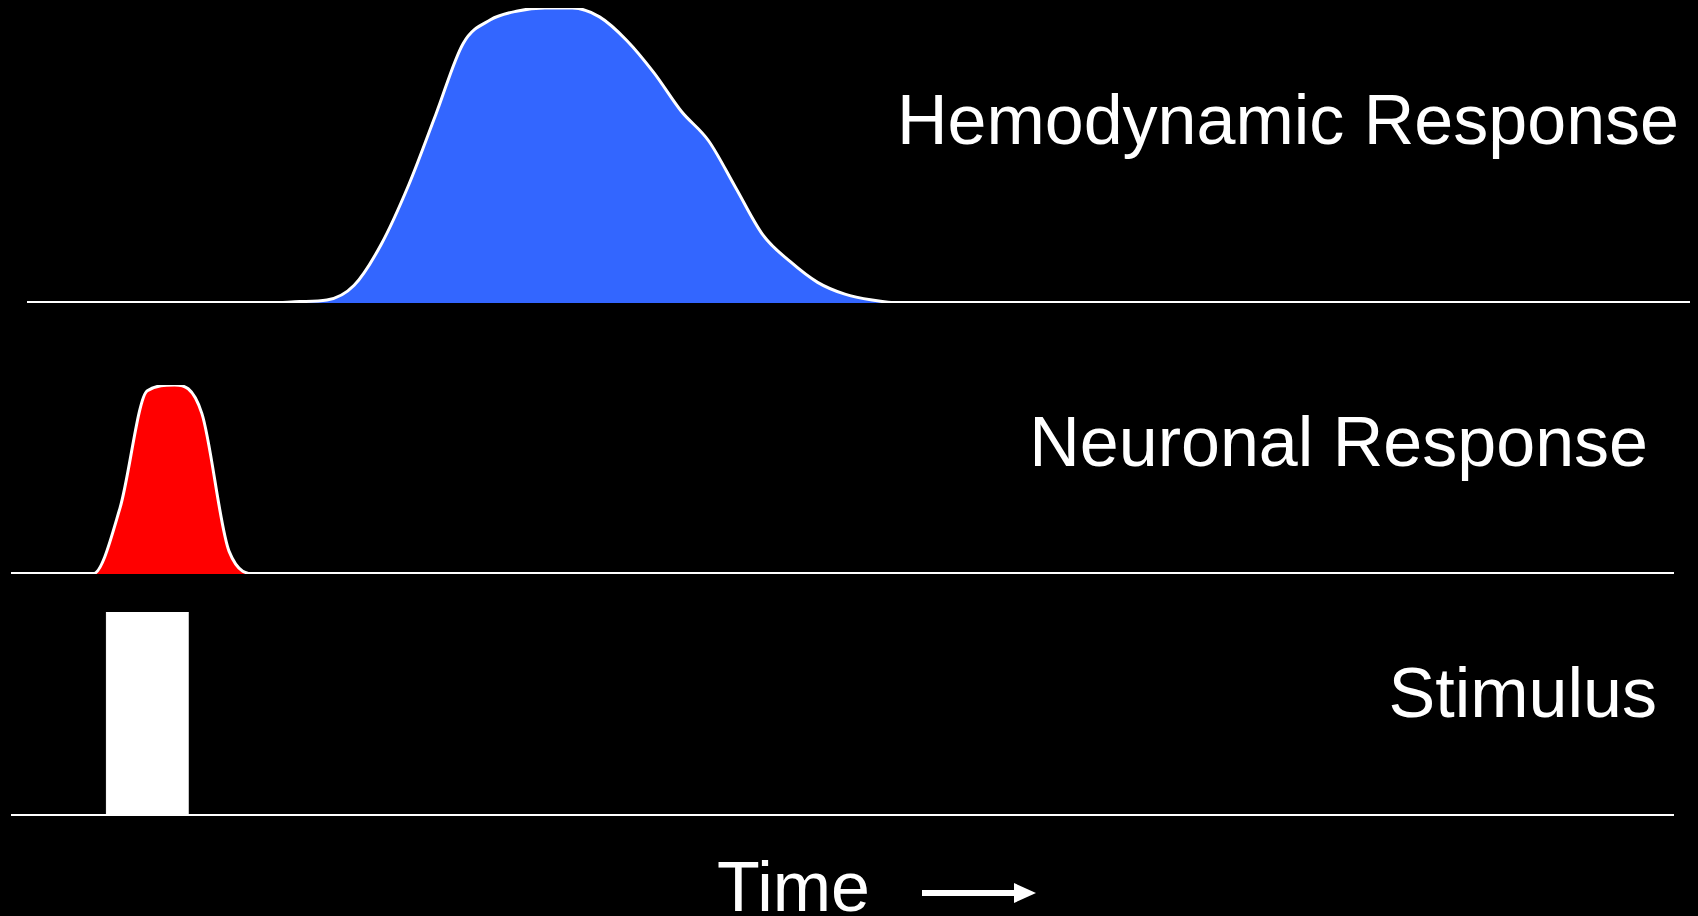 This screenshot has width=1698, height=916. What do you see at coordinates (1287, 120) in the screenshot?
I see `text: Hemodynamic Response` at bounding box center [1287, 120].